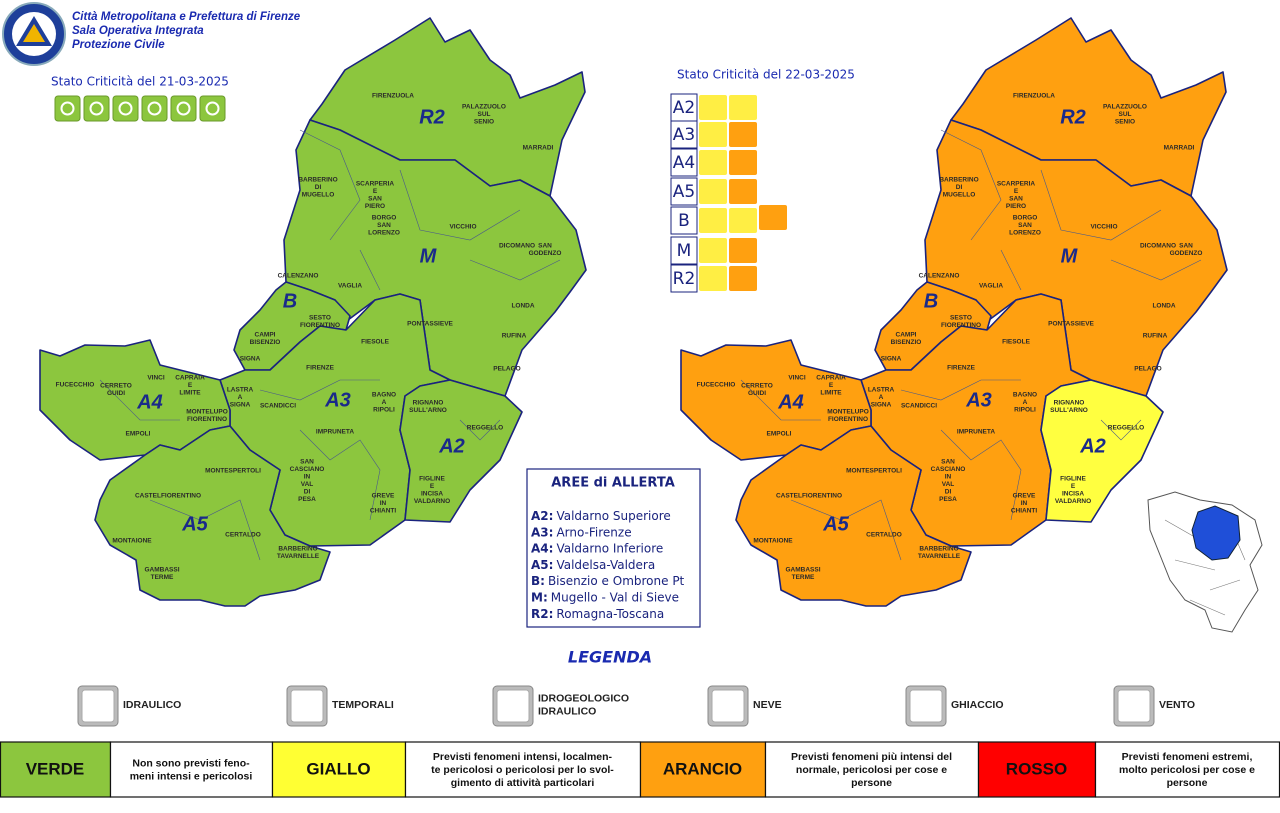 The height and width of the screenshot is (813, 1280). Describe the element at coordinates (610, 657) in the screenshot. I see `legend-title: LEGENDA` at that location.